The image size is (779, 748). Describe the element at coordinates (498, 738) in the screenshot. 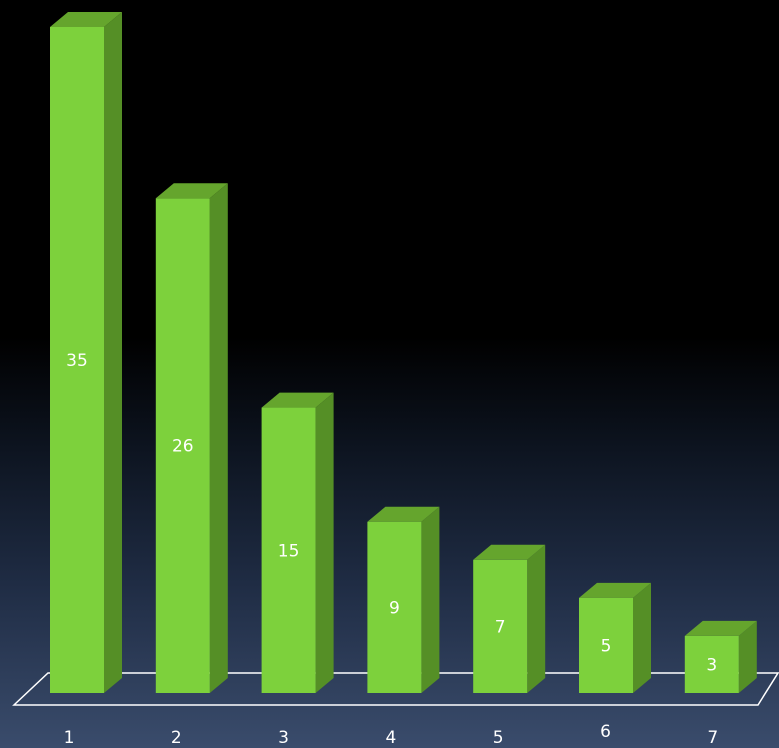

I see `category-label-5: 5` at that location.